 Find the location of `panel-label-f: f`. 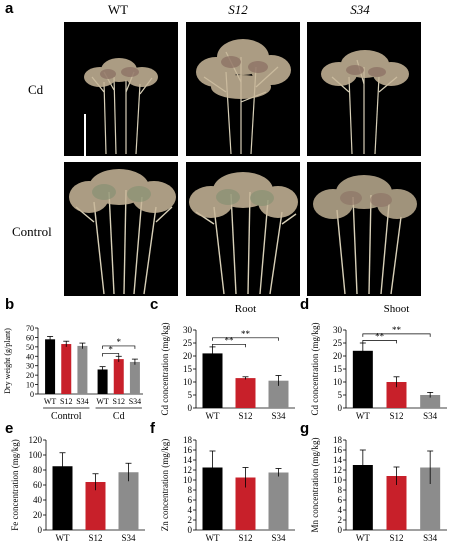

panel-label-f: f is located at coordinates (152, 428).